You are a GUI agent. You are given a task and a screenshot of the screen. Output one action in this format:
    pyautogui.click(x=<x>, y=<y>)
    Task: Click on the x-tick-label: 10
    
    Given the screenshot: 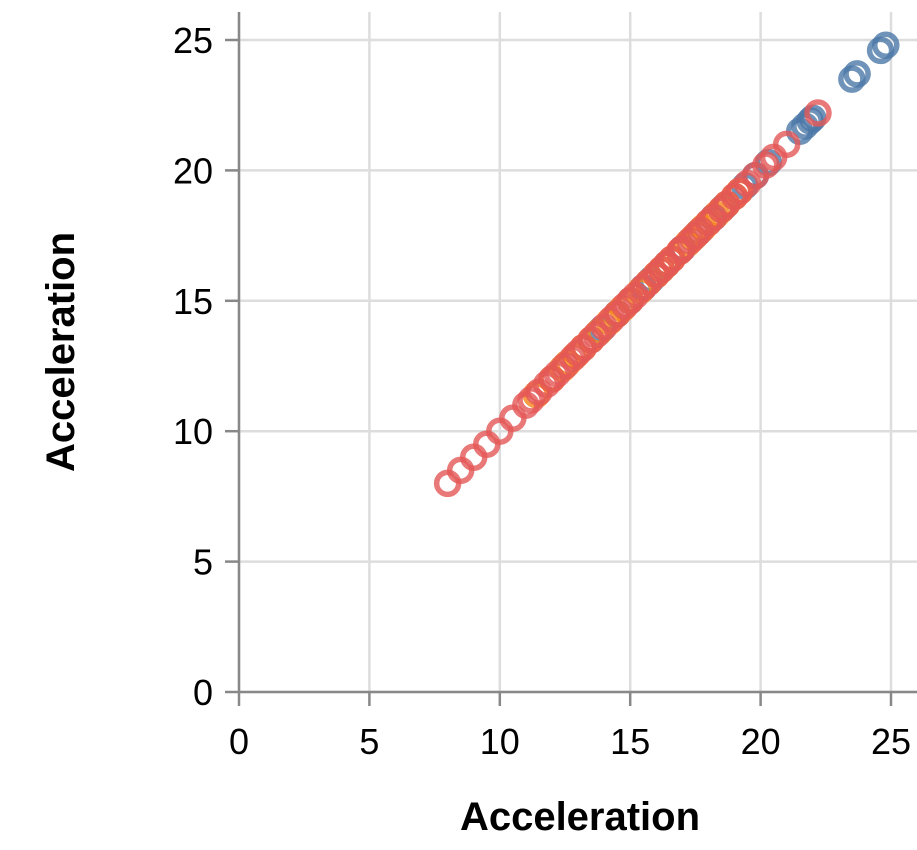 What is the action you would take?
    pyautogui.click(x=500, y=741)
    